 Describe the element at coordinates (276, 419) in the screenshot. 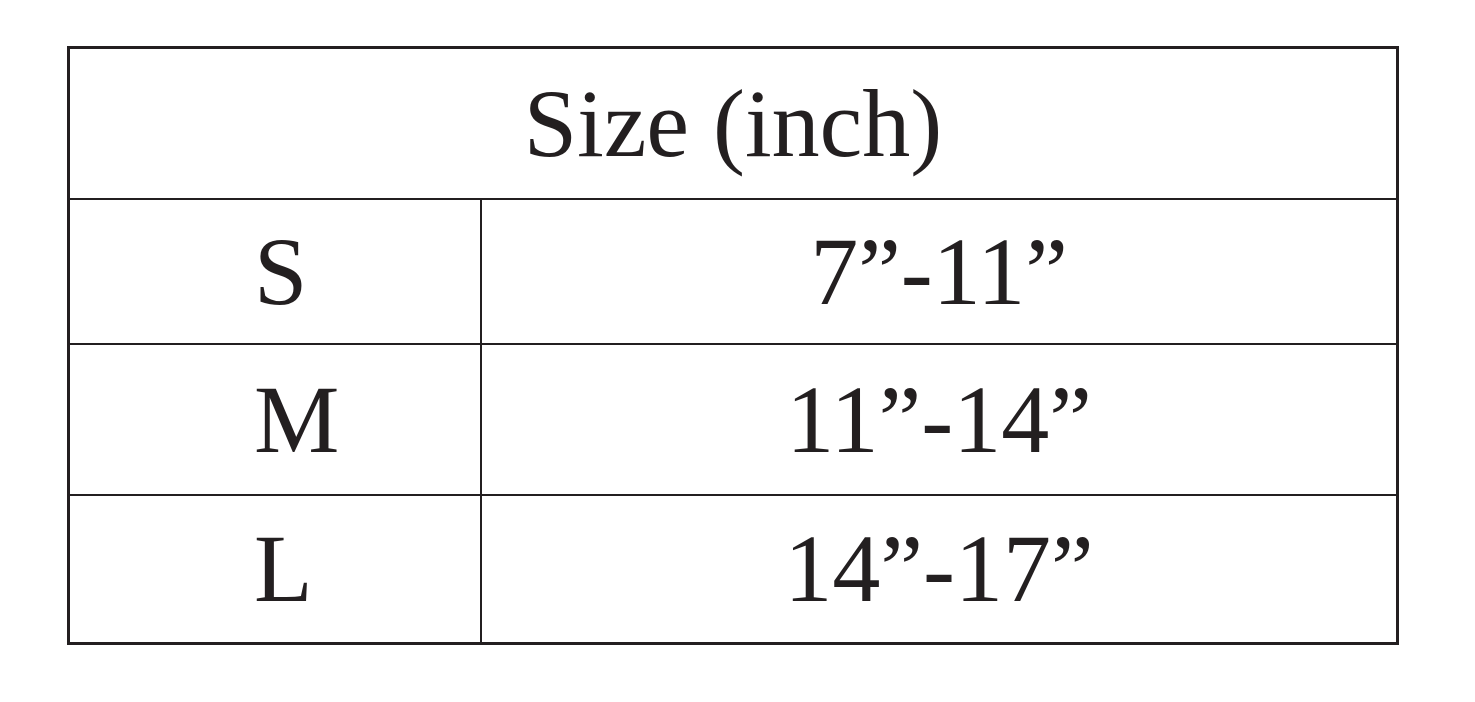

I see `size-label: M` at that location.